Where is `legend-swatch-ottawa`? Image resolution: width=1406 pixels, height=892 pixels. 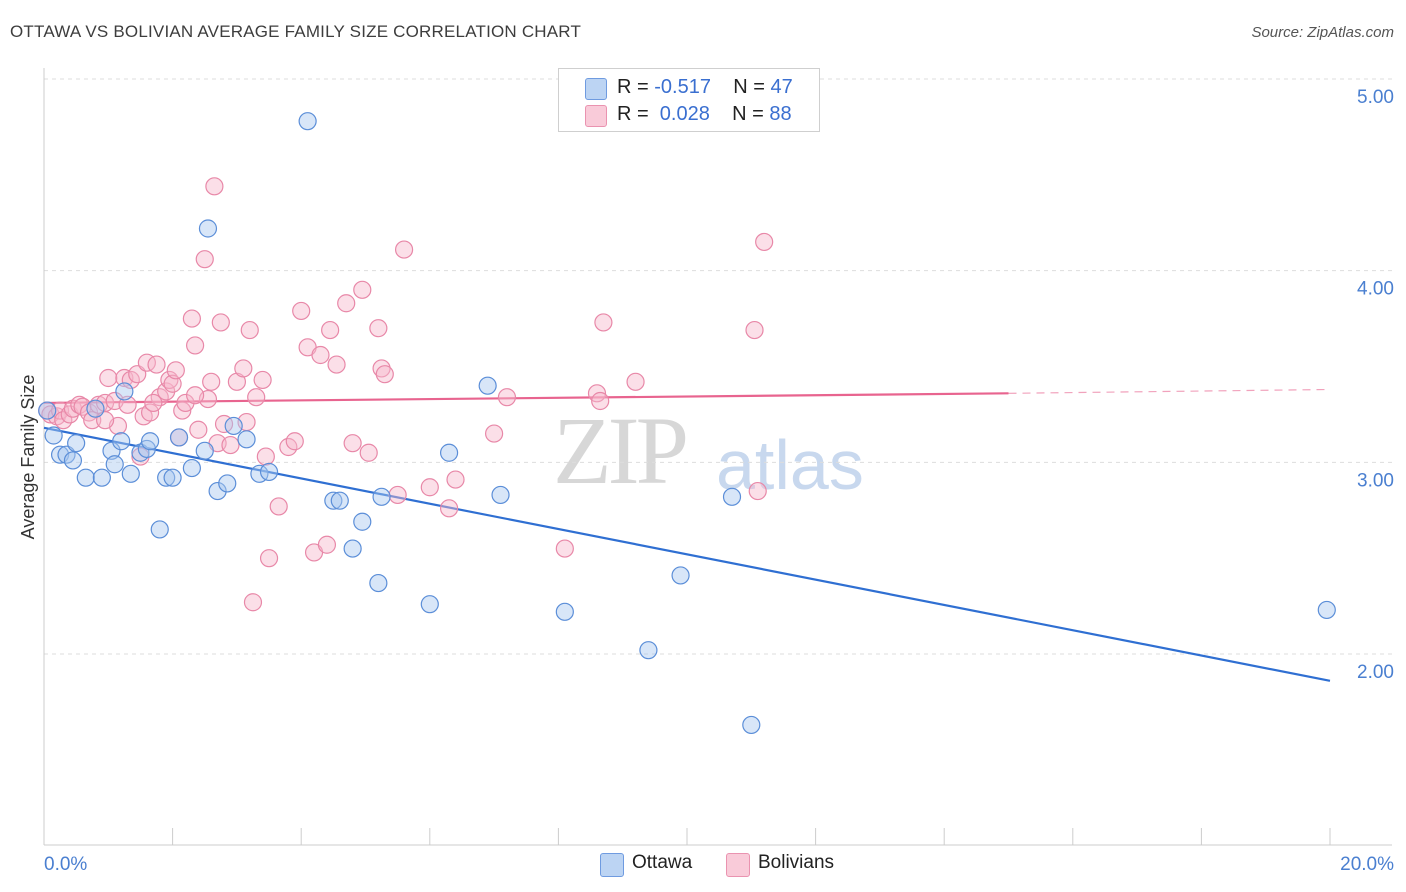
legend-swatch-ottawa is located at coordinates (596, 89).